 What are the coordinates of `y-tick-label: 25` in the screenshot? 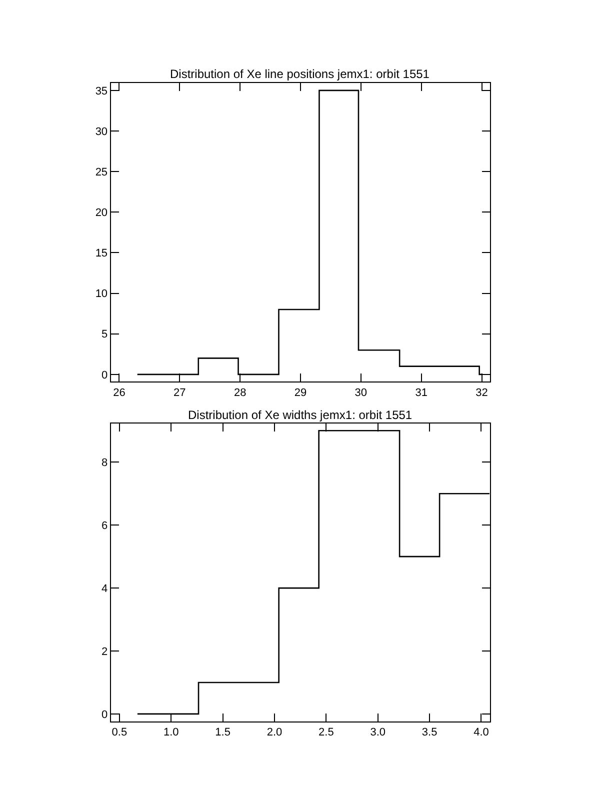 It's located at (101, 172).